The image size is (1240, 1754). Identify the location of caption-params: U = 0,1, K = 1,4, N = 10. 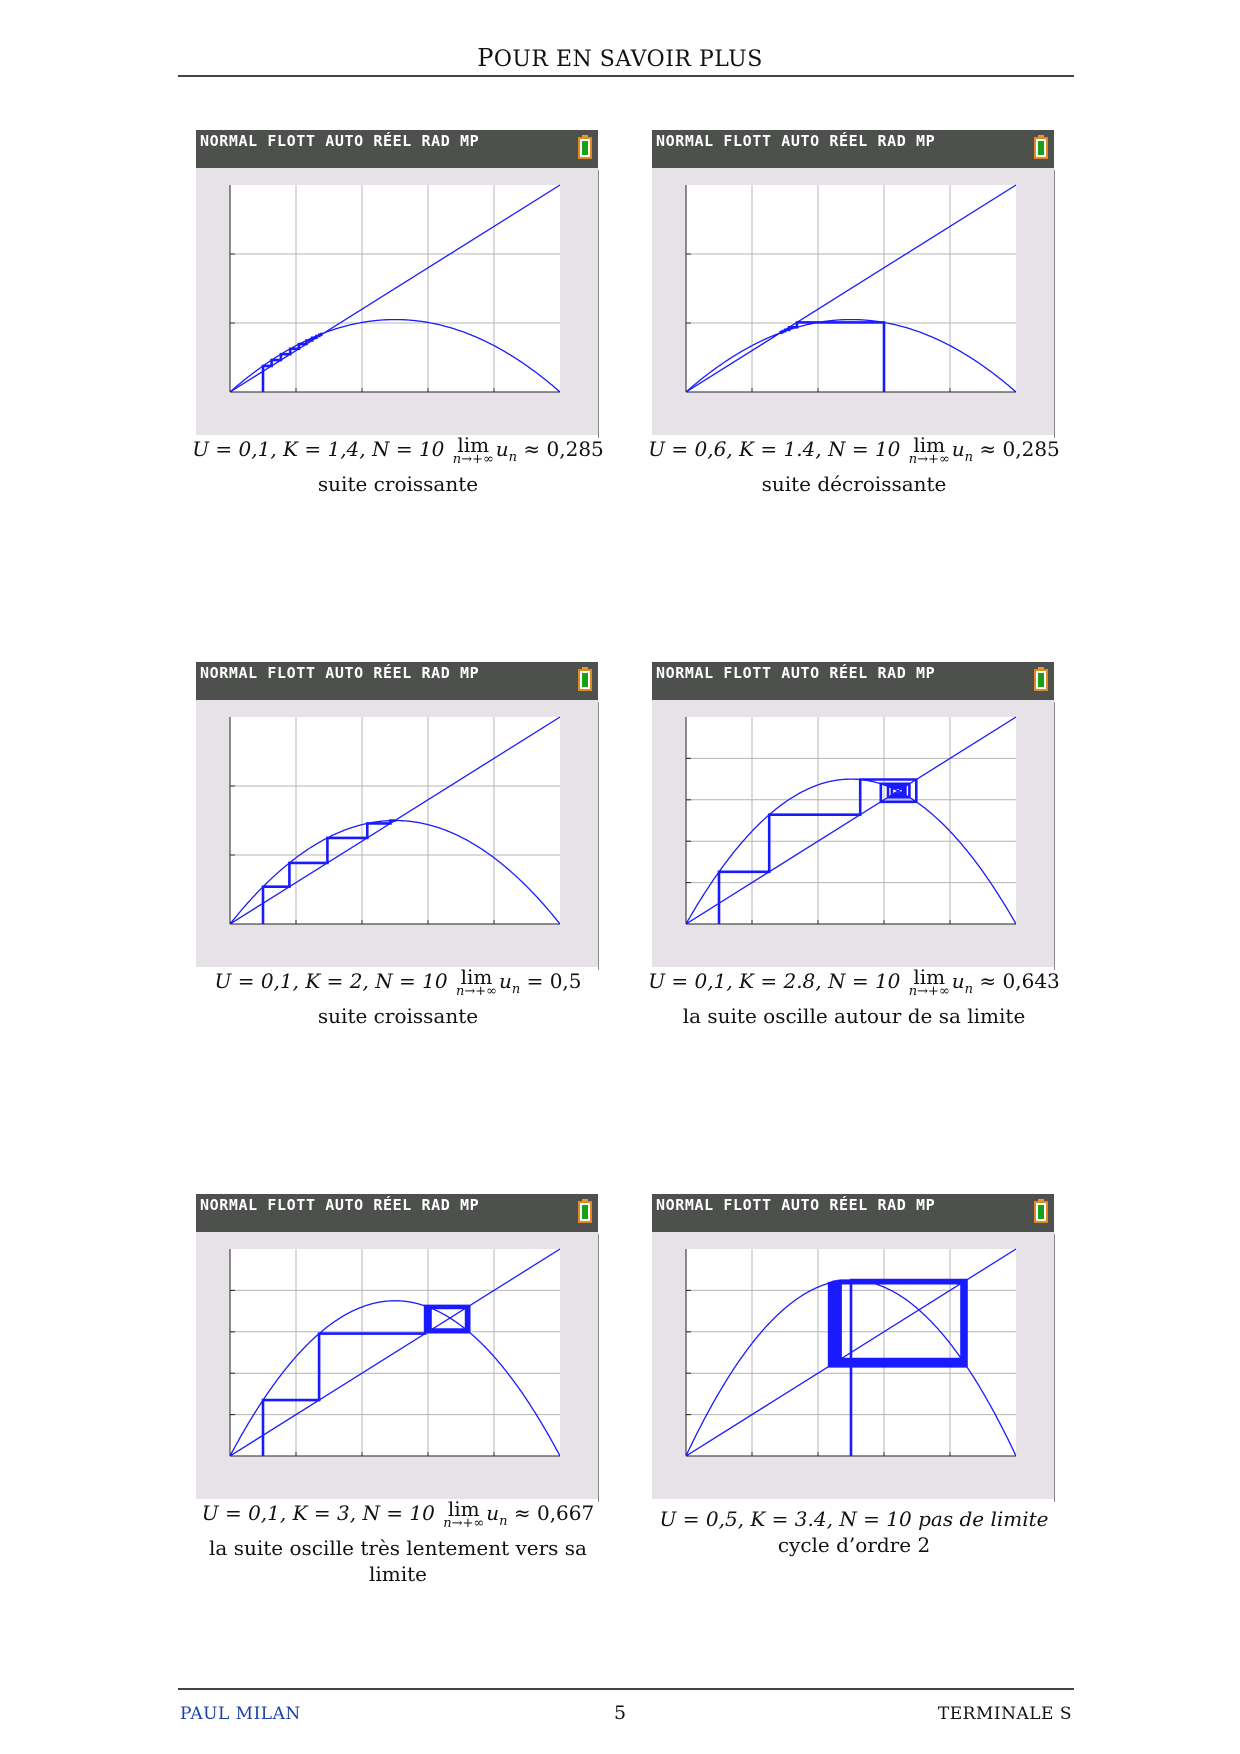
(318, 449).